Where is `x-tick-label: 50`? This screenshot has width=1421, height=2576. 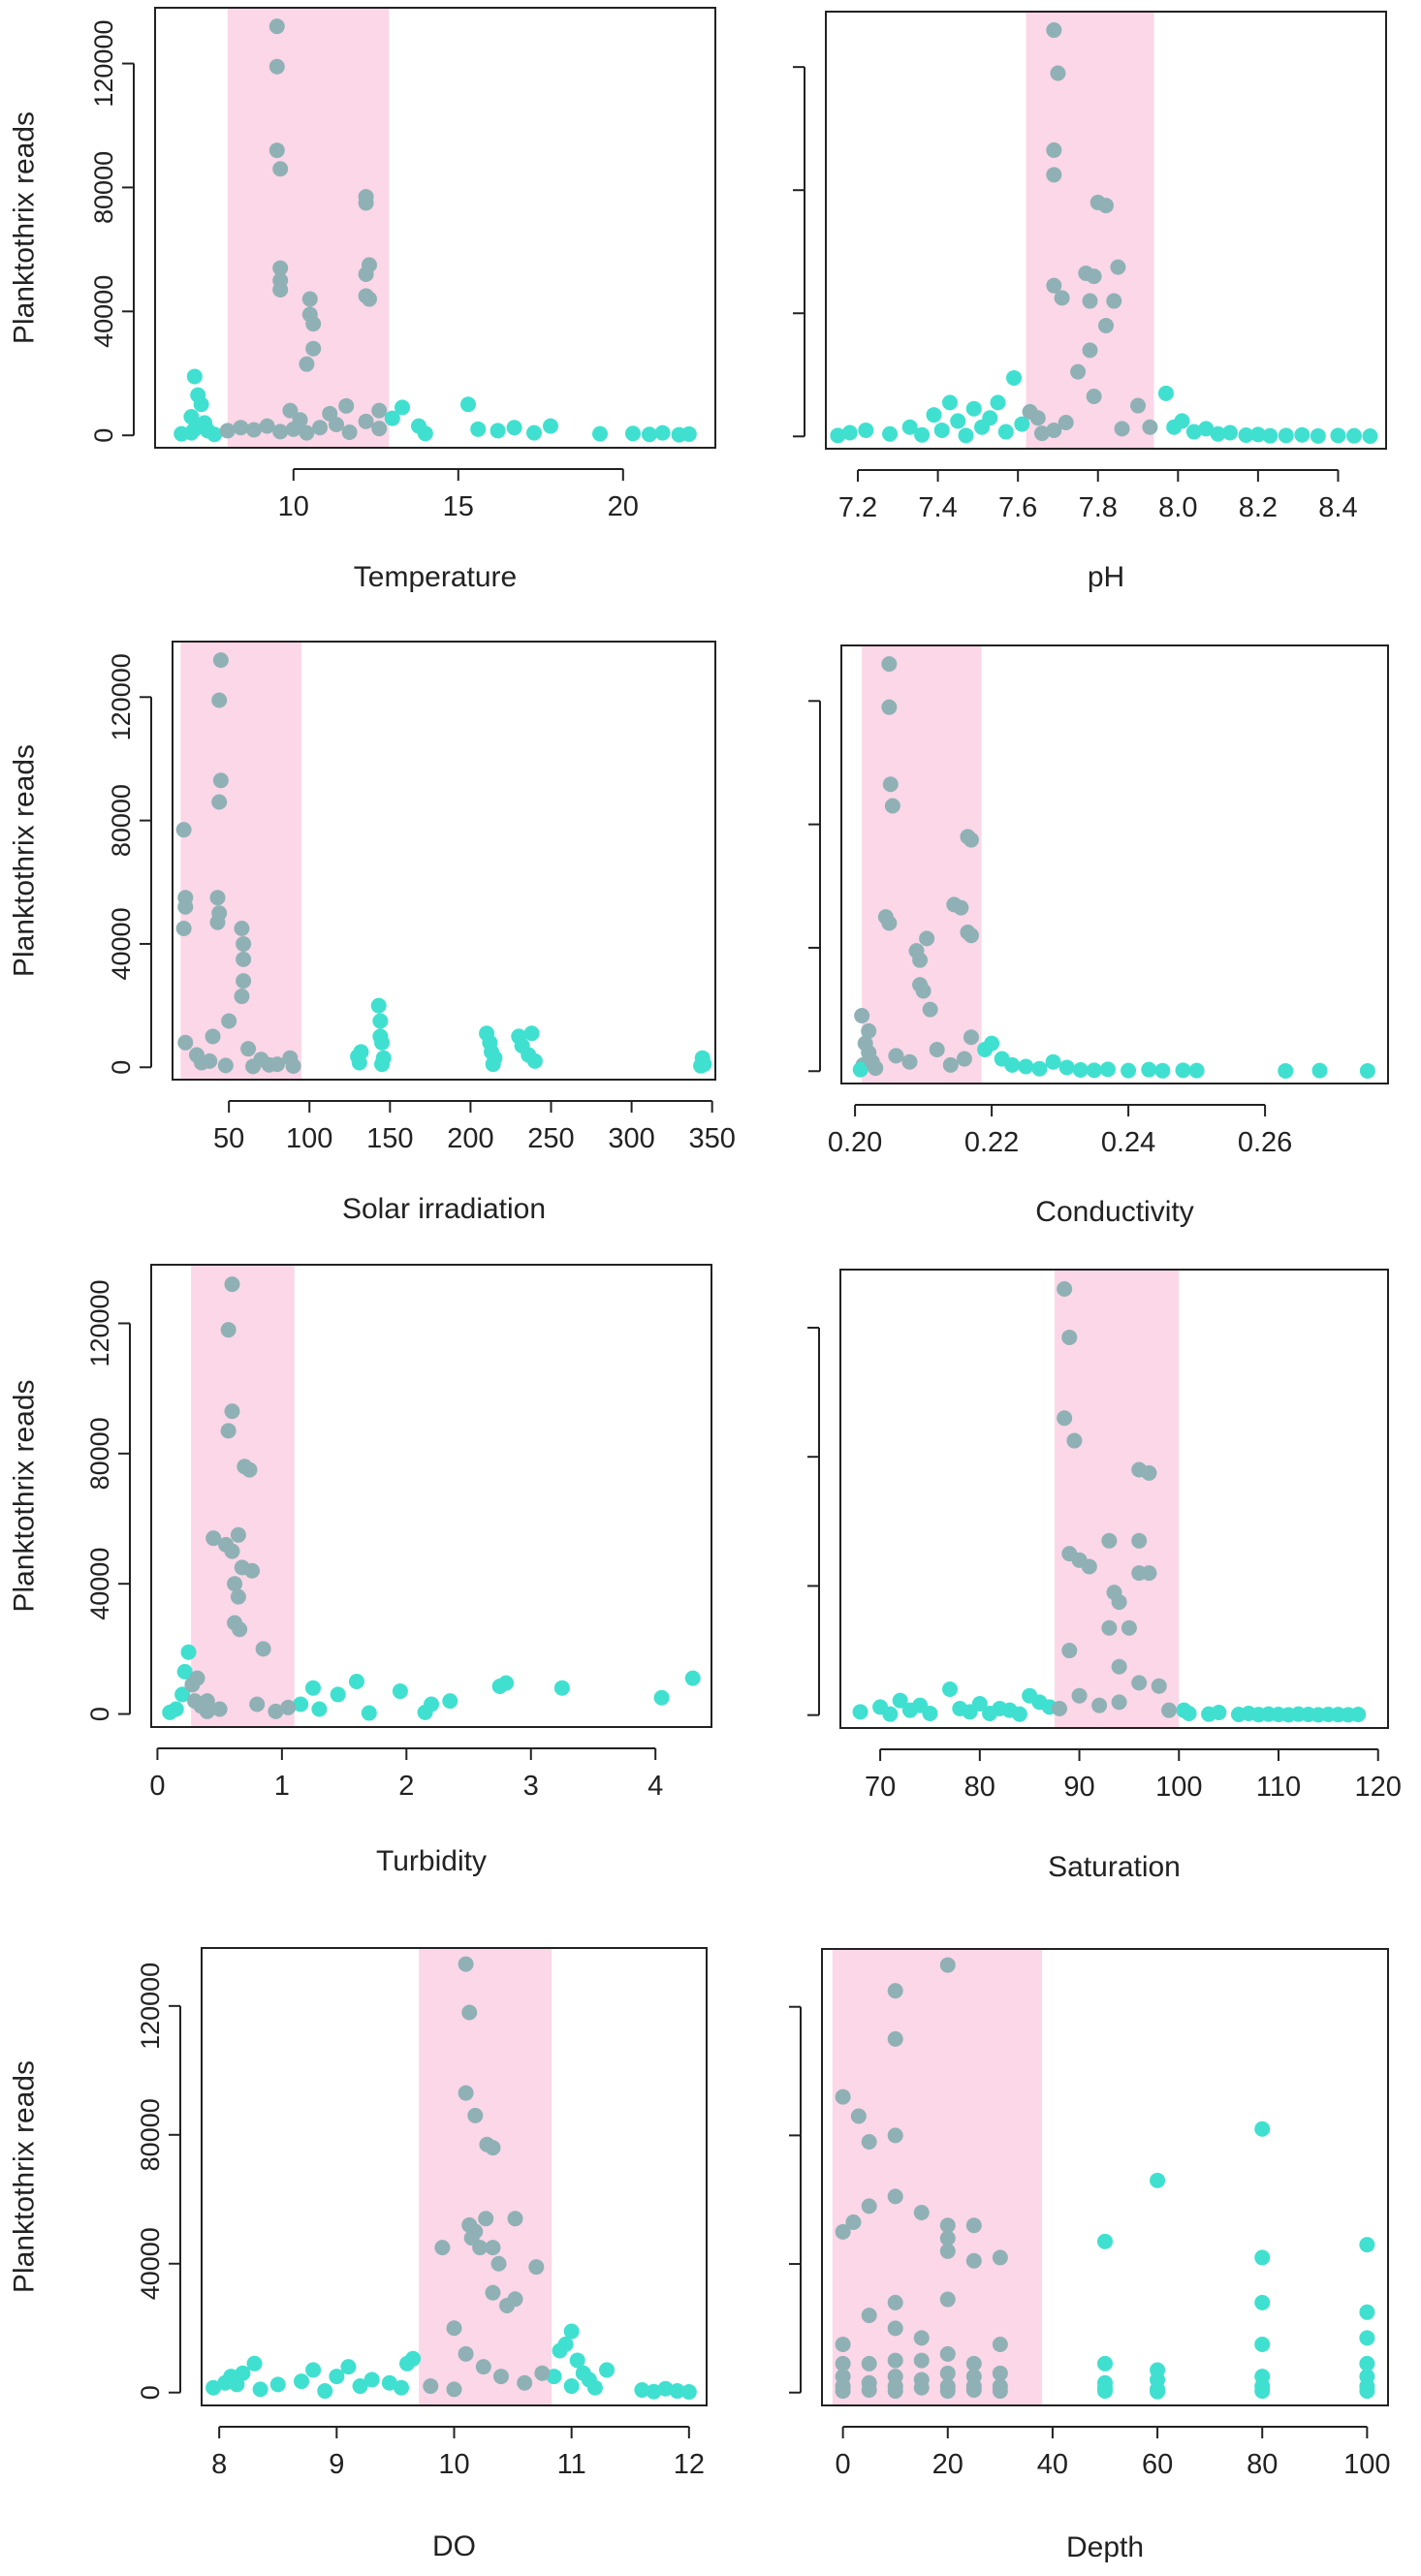
x-tick-label: 50 is located at coordinates (228, 1138).